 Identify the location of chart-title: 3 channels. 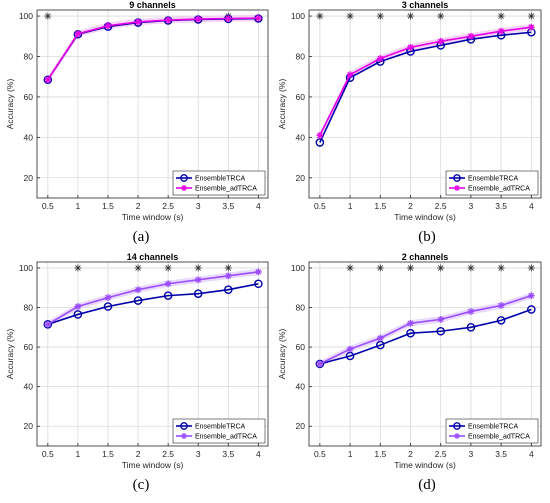
(425, 5).